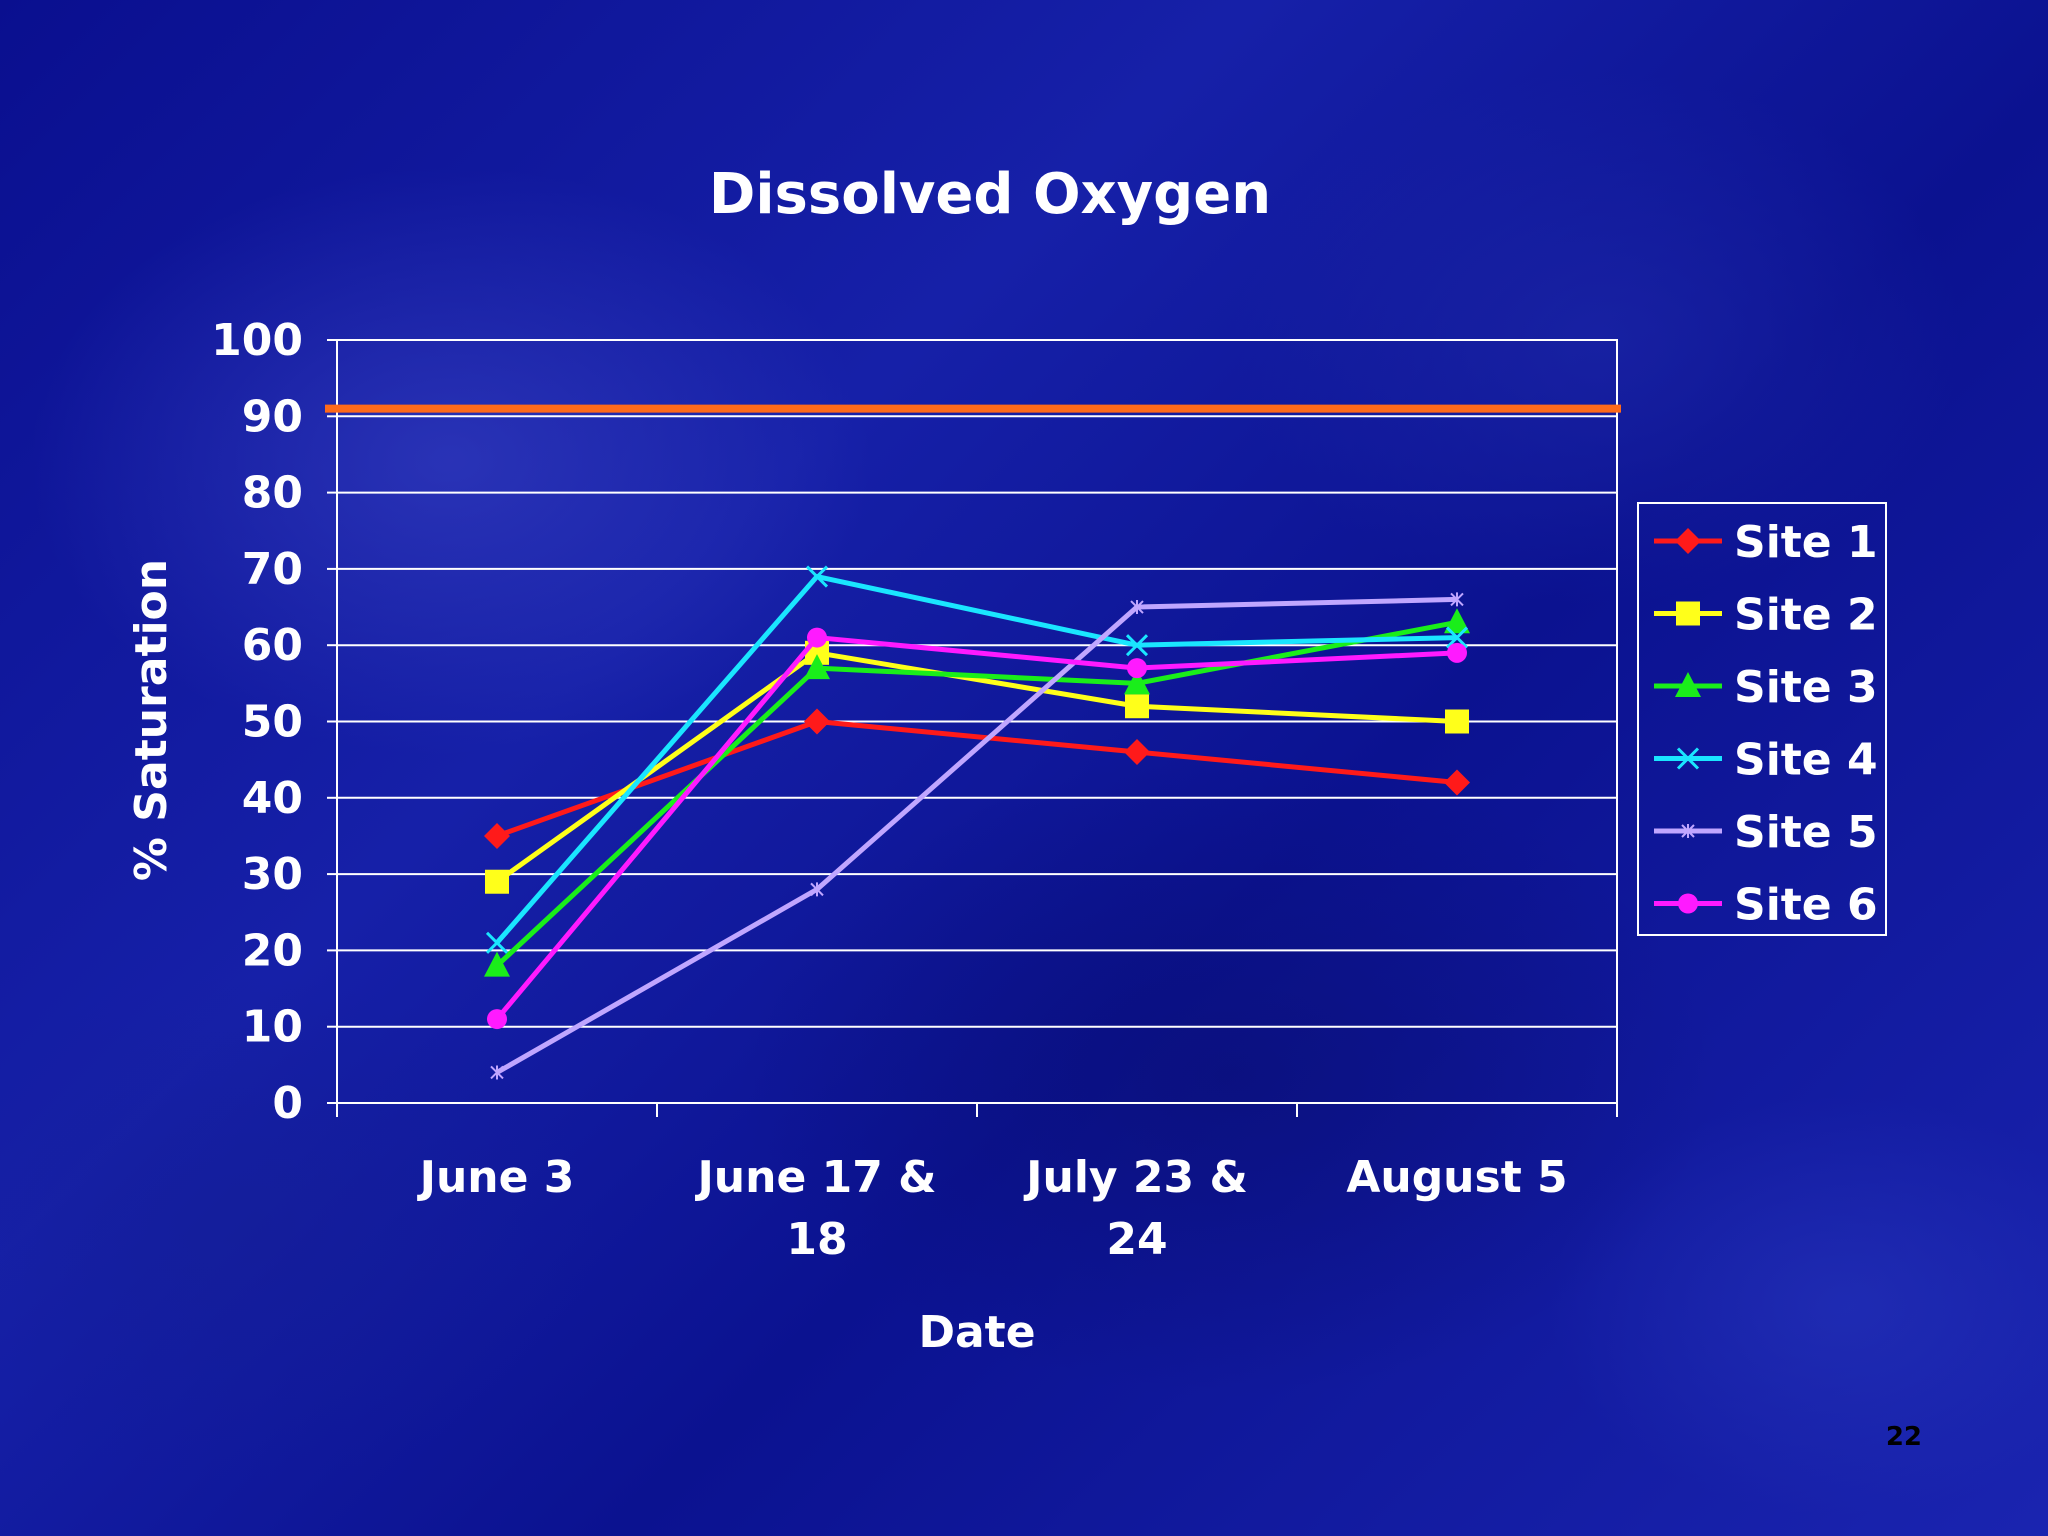  I want to click on legend-item: Site 1, so click(1766, 542).